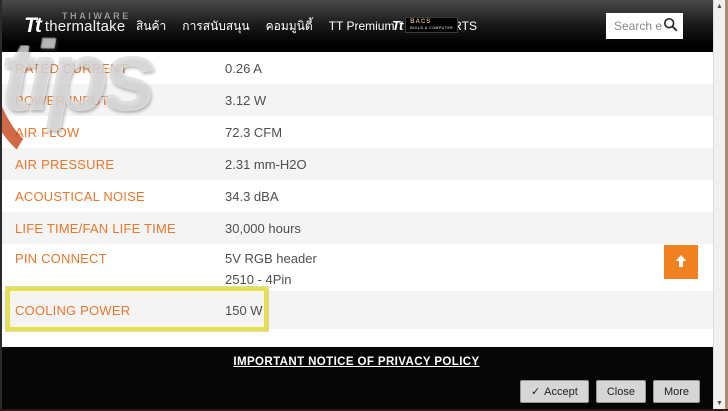  I want to click on thermaltake-logo: Tt thermaltake, so click(74, 26).